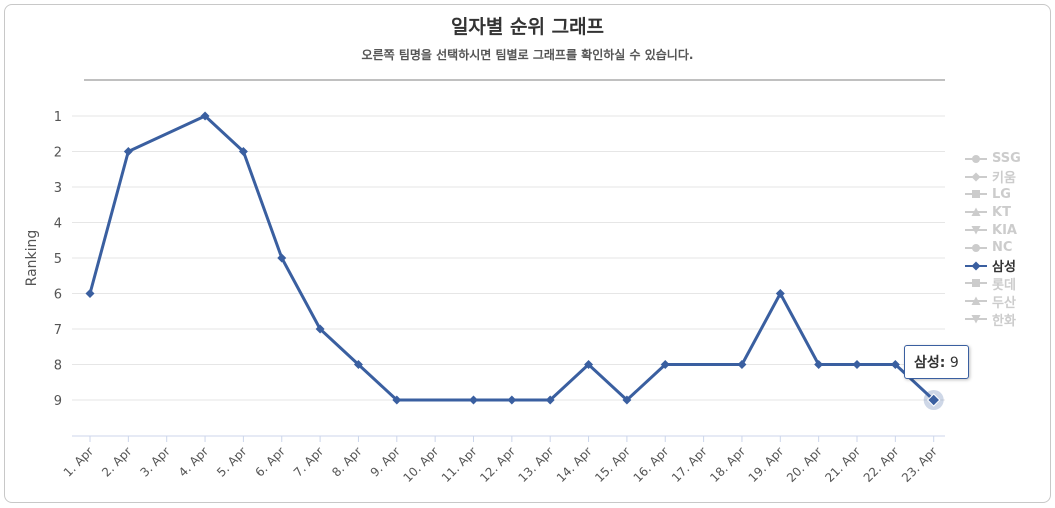 The image size is (1055, 508). I want to click on y-tick-label: 7, so click(58, 330).